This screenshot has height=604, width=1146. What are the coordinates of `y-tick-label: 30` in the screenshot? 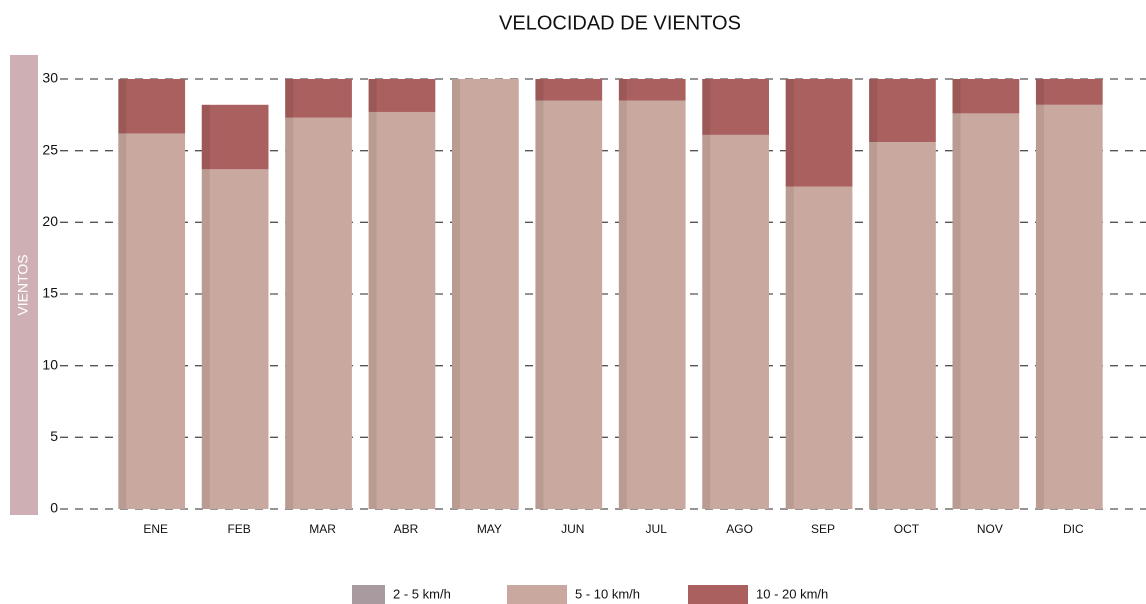 It's located at (50, 78).